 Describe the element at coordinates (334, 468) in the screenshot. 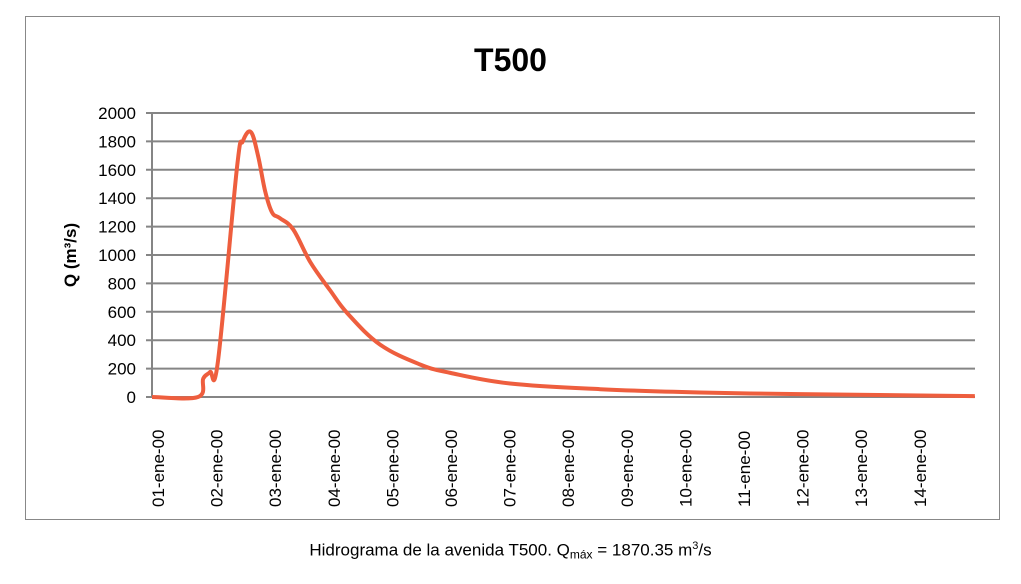

I see `x-tick-label: 04-ene-00` at that location.